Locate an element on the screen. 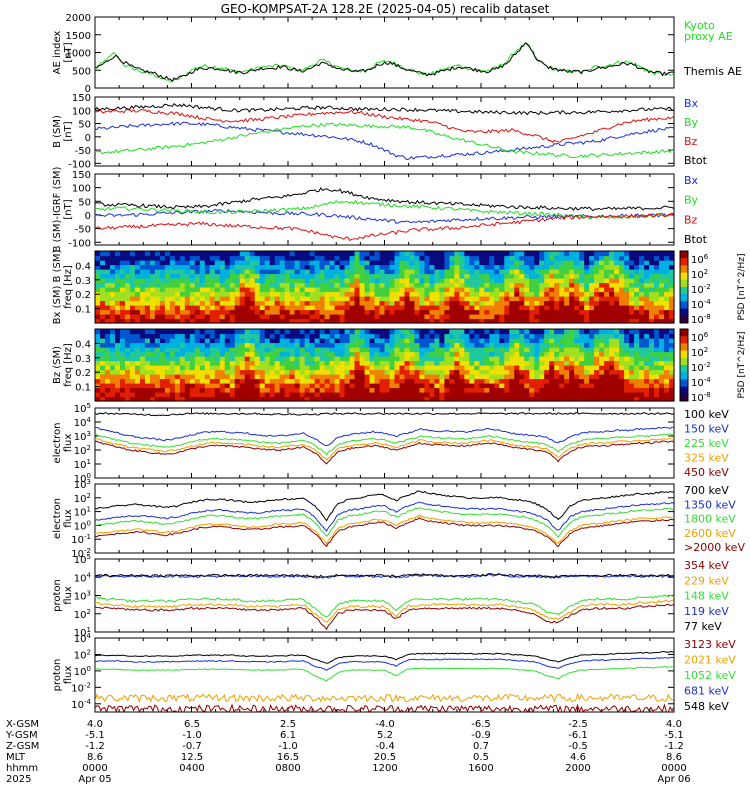 Image resolution: width=750 pixels, height=800 pixels. legend-entry: By is located at coordinates (691, 200).